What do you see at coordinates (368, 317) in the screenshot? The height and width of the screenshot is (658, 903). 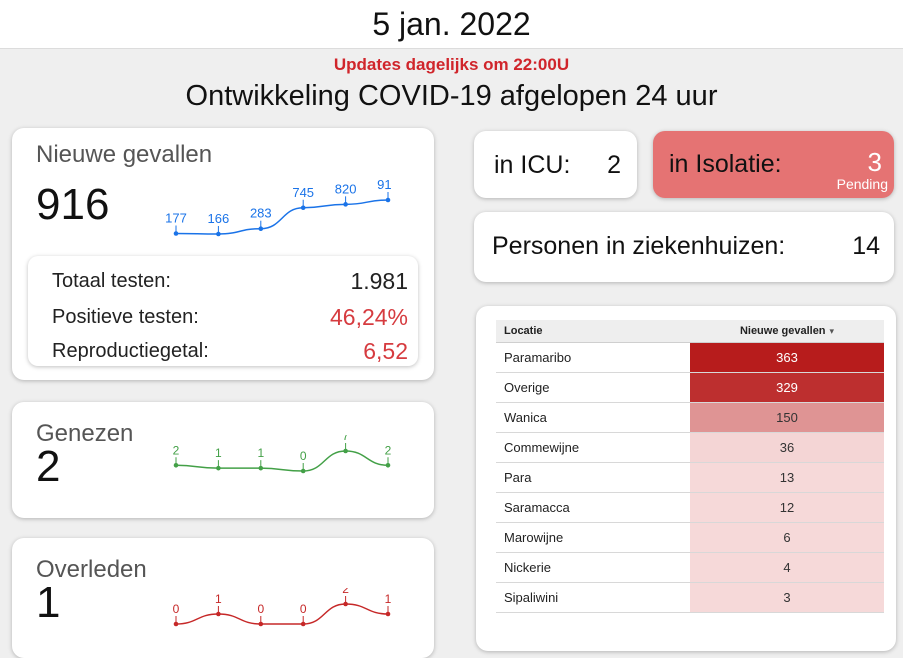 I see `positieve-testen-value: 46,24%` at bounding box center [368, 317].